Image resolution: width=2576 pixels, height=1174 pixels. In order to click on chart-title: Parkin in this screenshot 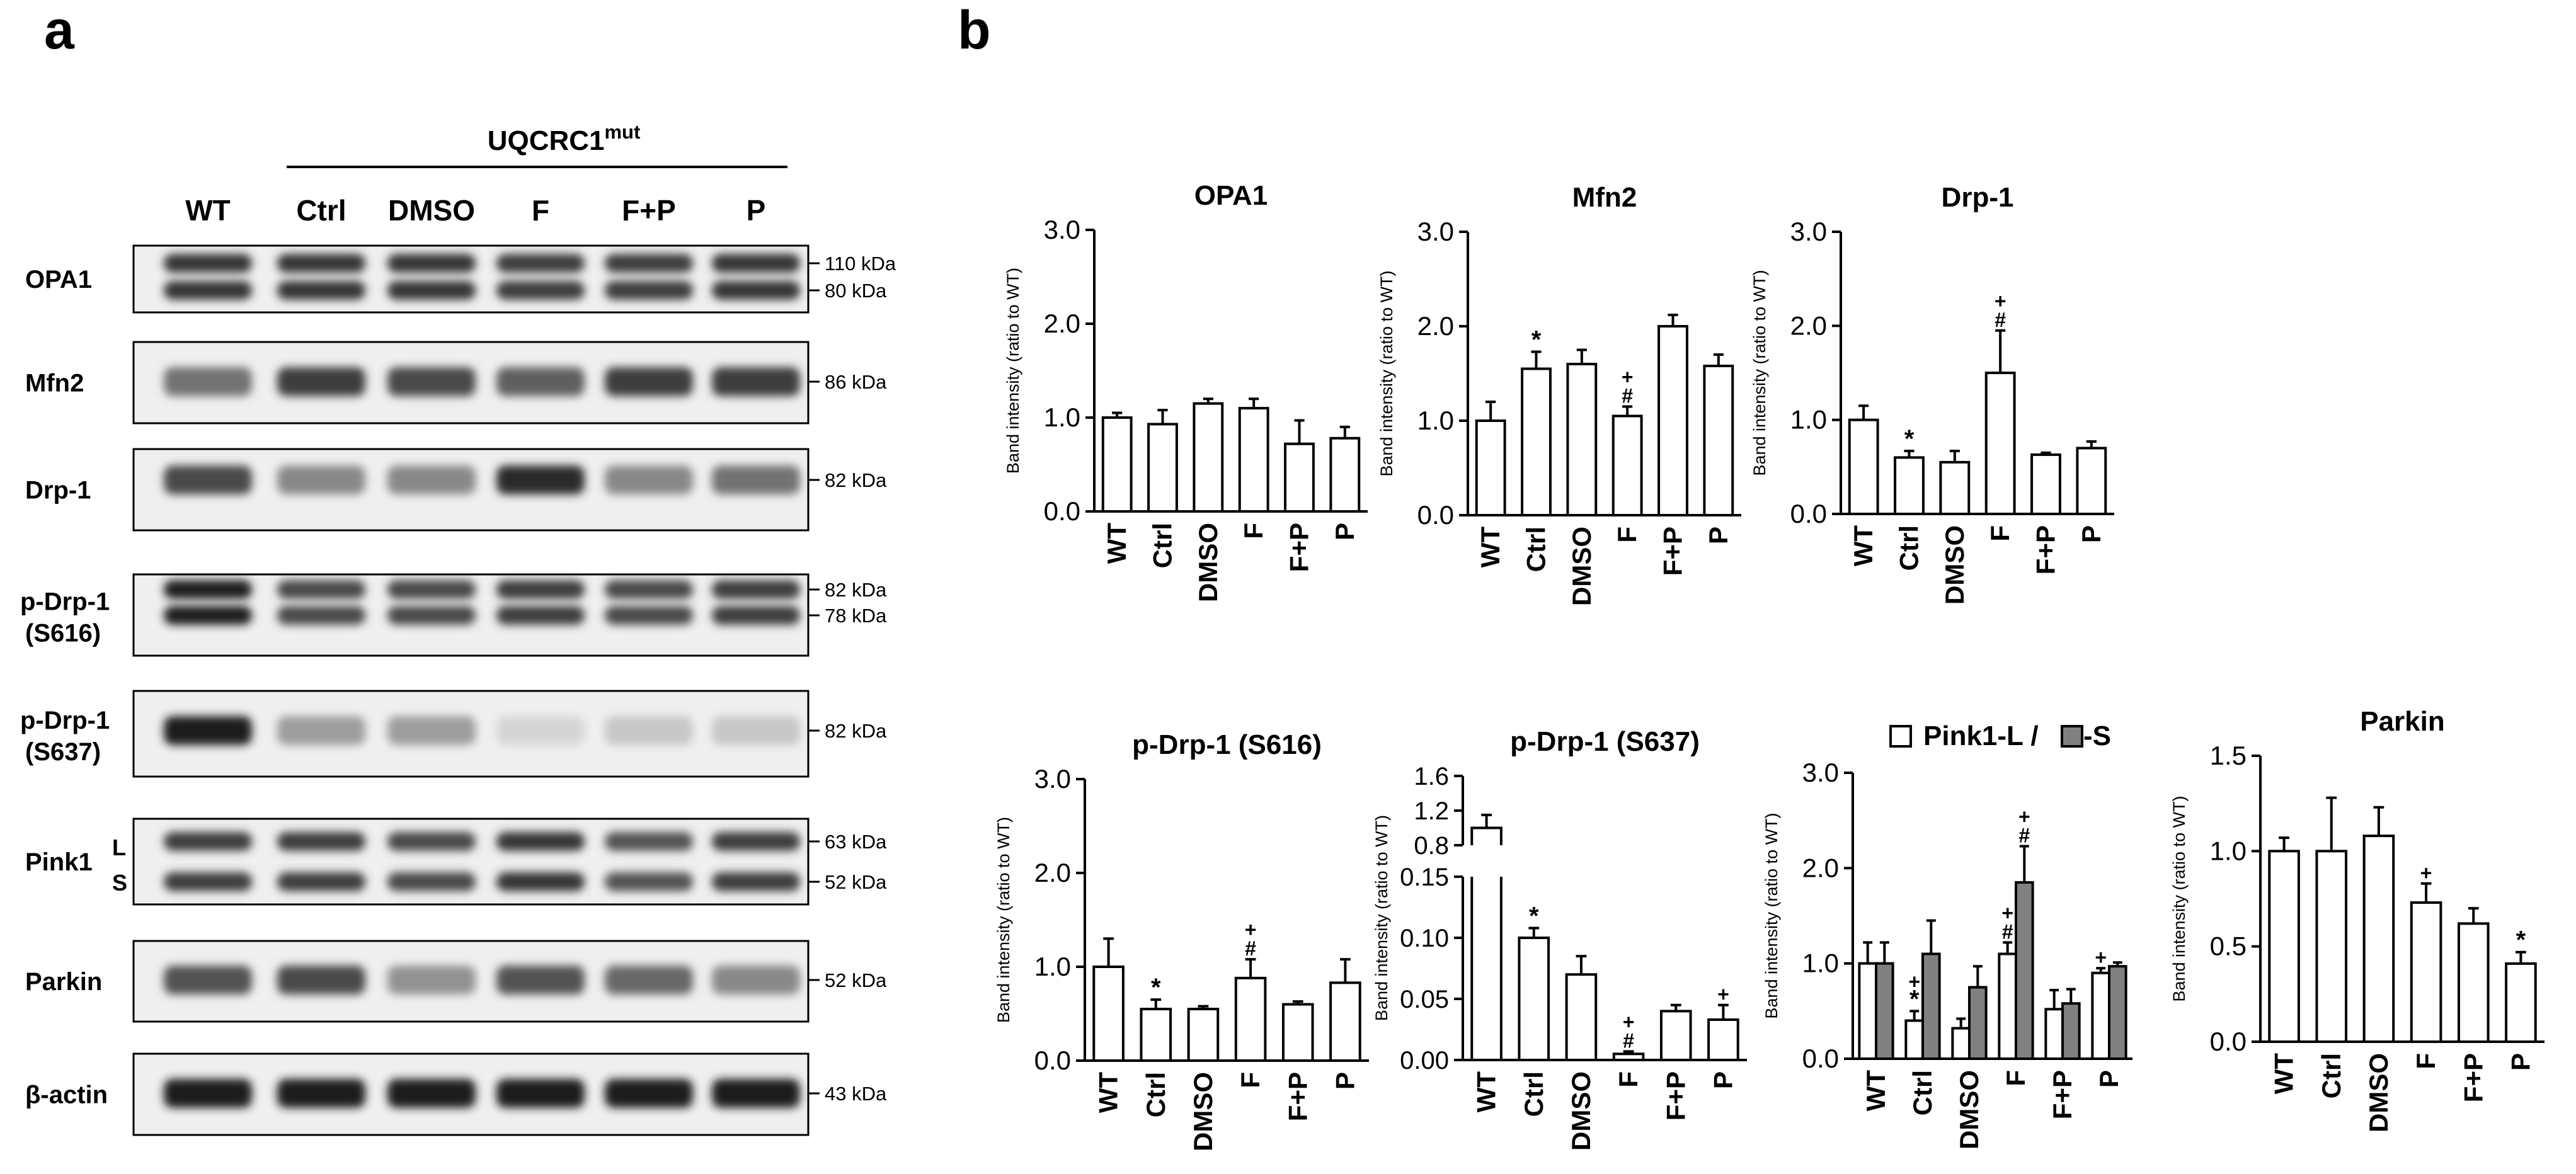, I will do `click(2402, 721)`.